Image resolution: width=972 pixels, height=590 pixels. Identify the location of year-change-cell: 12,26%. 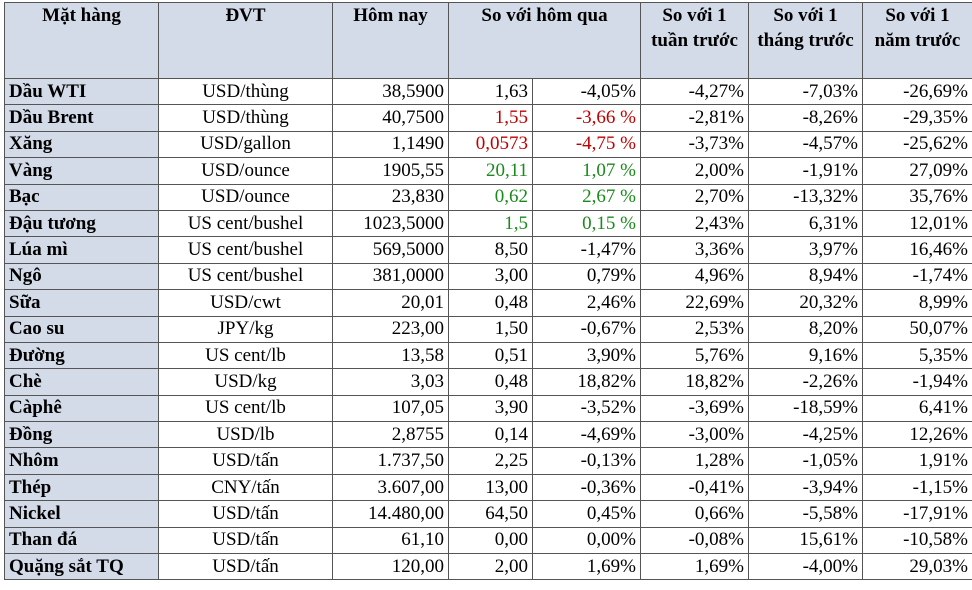
(917, 435).